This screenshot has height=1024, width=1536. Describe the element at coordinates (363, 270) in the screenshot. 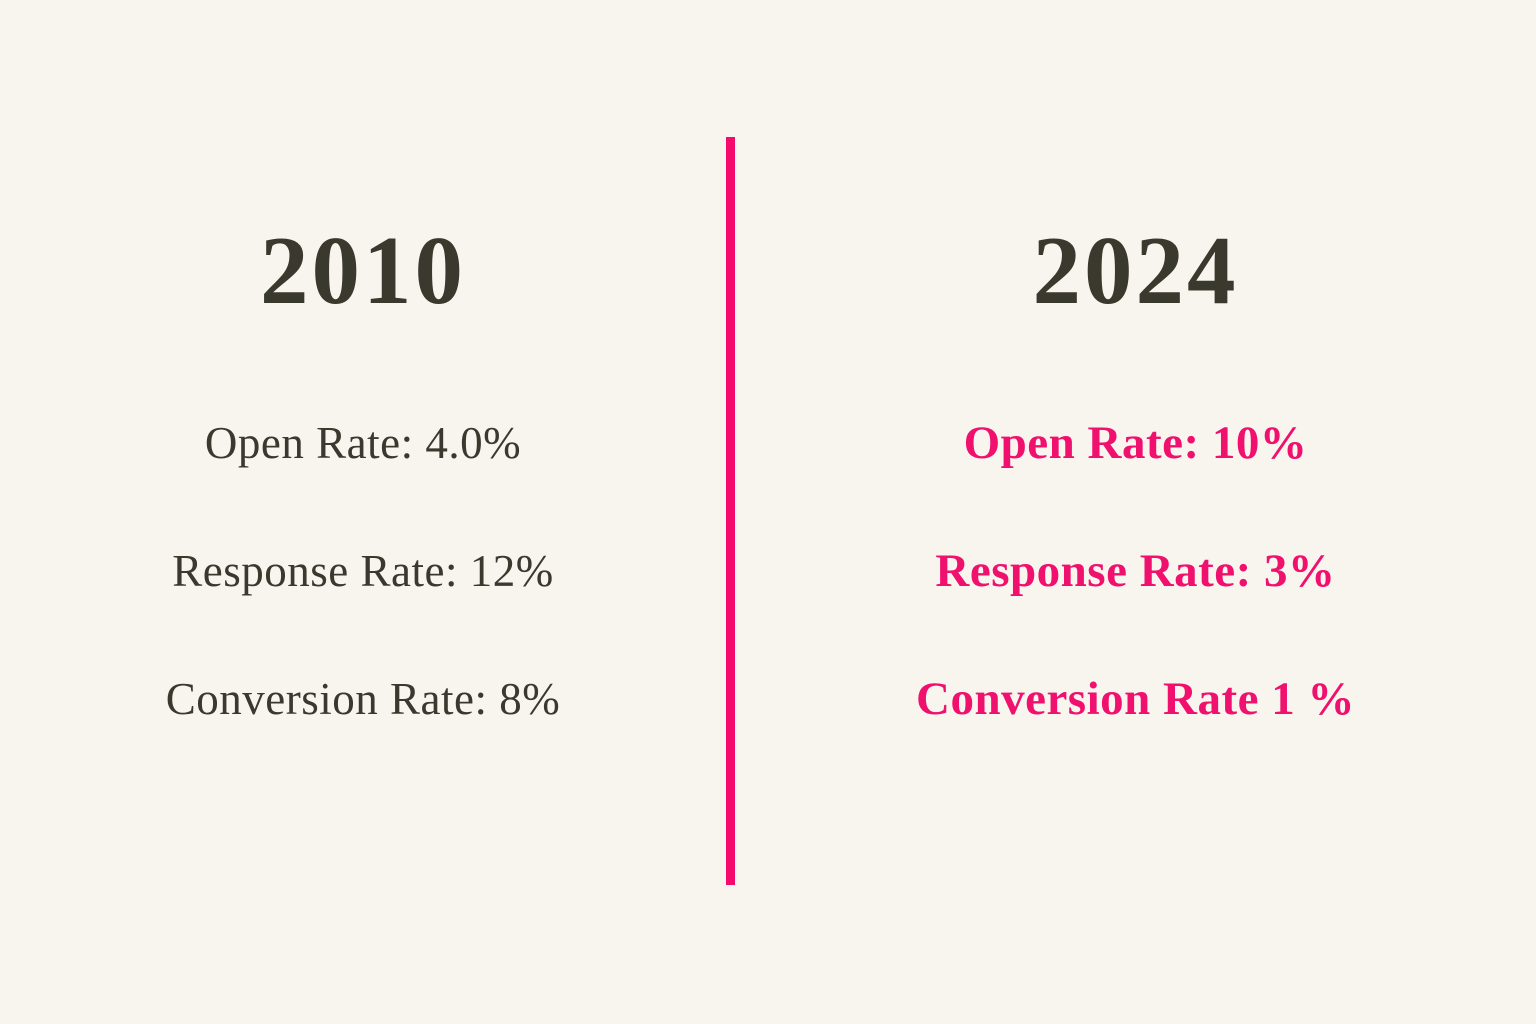

I see `year-title-2010: 2010` at that location.